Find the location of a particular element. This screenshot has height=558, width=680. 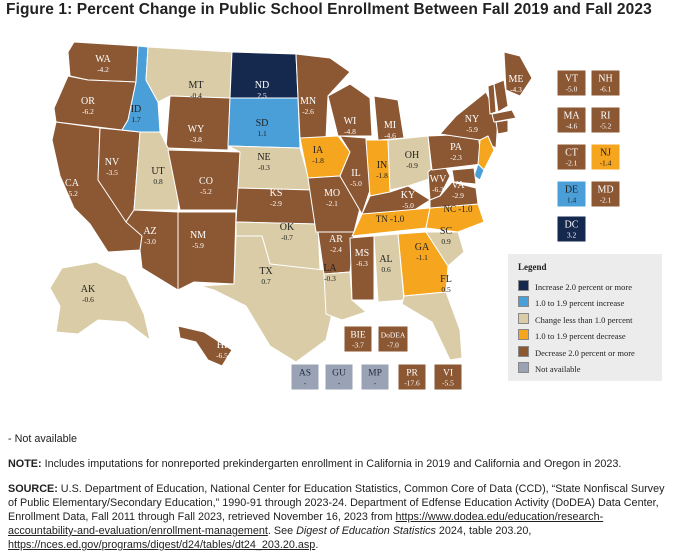

state-label-nd: ND2.5 is located at coordinates (262, 90).